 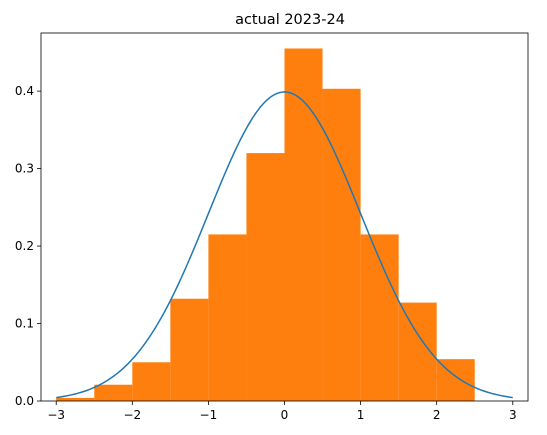 I want to click on y-tick-label: 0.3, so click(x=24, y=169).